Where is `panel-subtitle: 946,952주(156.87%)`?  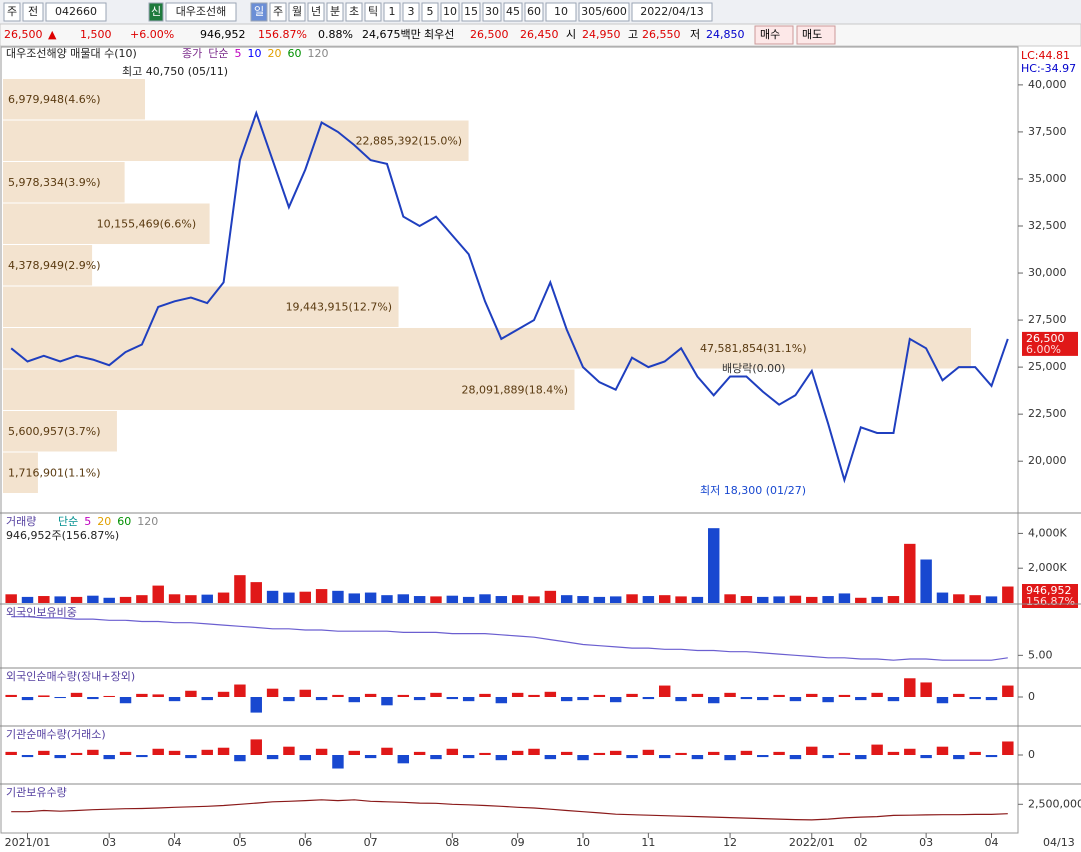
panel-subtitle: 946,952주(156.87%) is located at coordinates (62, 535).